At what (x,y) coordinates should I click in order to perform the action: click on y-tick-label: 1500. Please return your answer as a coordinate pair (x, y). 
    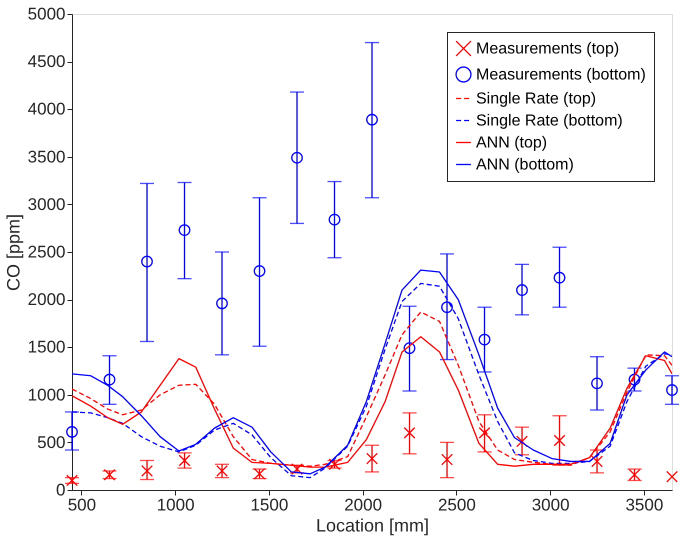
    Looking at the image, I should click on (47, 347).